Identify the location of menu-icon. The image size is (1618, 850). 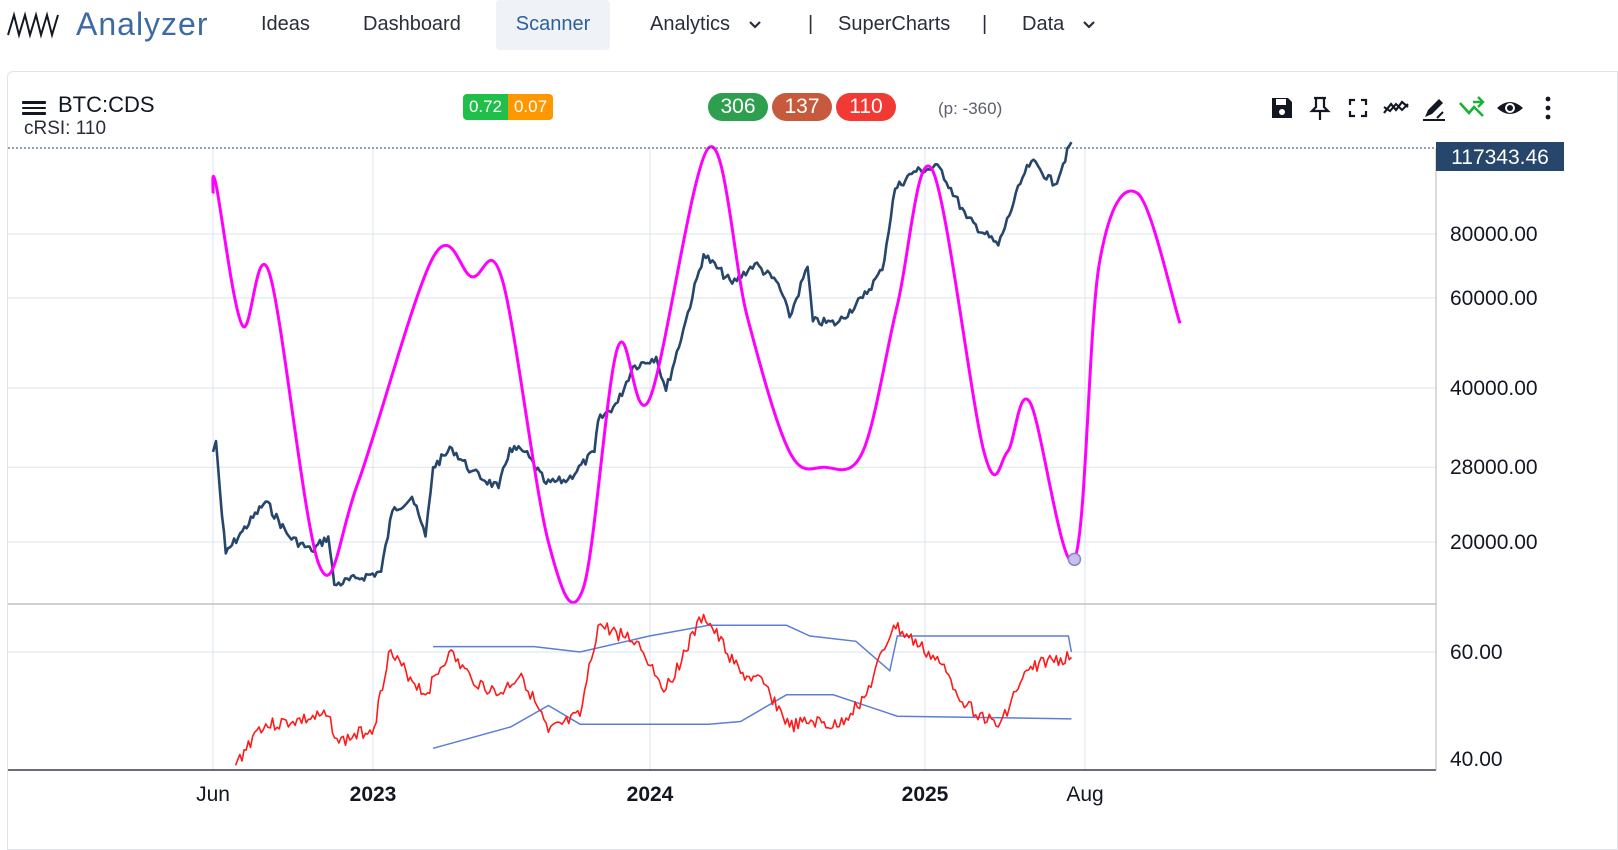
(34, 108).